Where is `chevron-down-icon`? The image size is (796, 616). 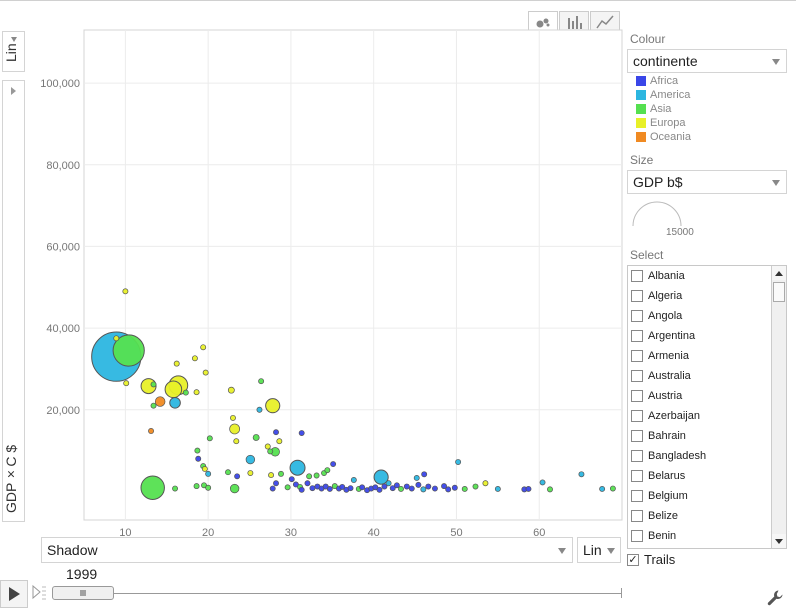 chevron-down-icon is located at coordinates (14, 39).